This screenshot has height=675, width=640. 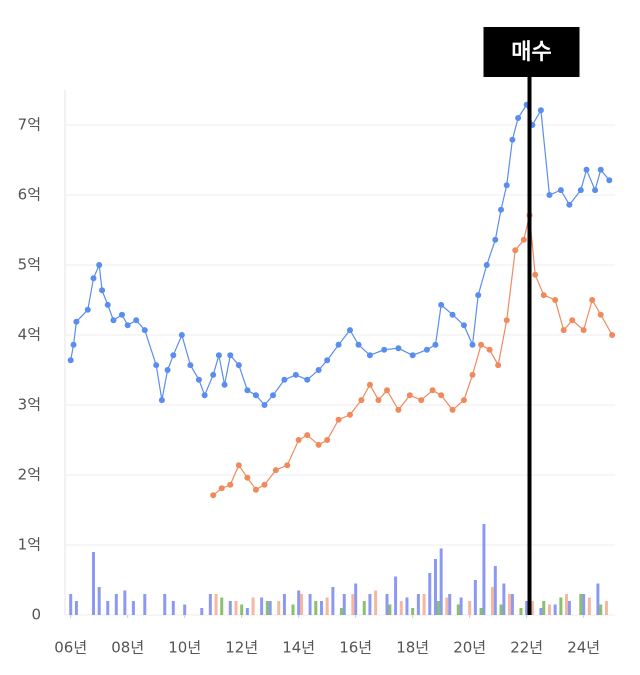 What do you see at coordinates (583, 648) in the screenshot?
I see `x-tick-label: 24년` at bounding box center [583, 648].